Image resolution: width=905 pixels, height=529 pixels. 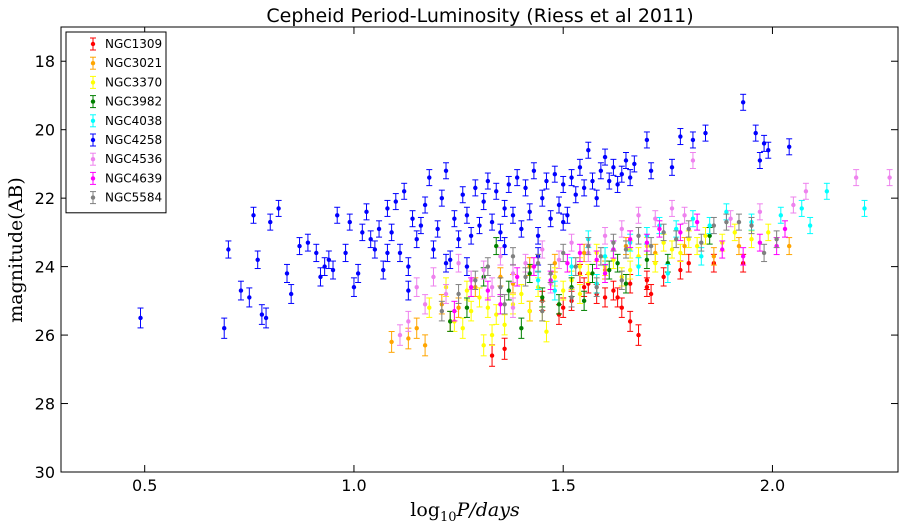 What do you see at coordinates (133, 140) in the screenshot?
I see `legend-label: NGC4258` at bounding box center [133, 140].